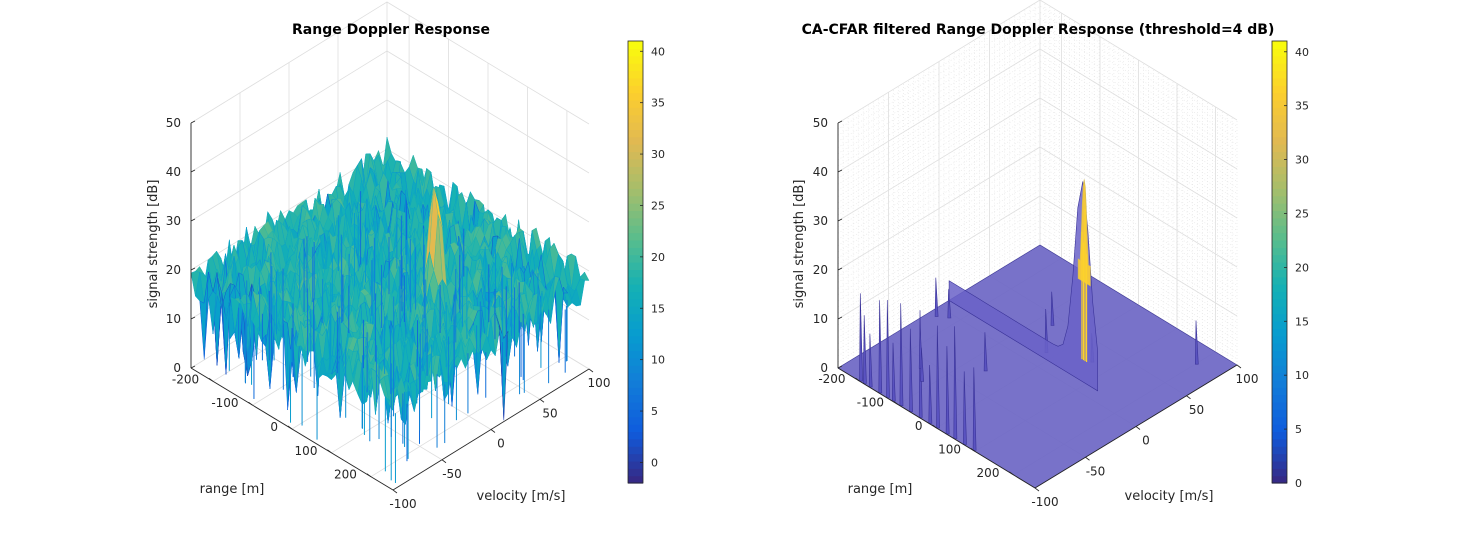  I want to click on right-z-axis-label: signal strength [dB], so click(799, 244).